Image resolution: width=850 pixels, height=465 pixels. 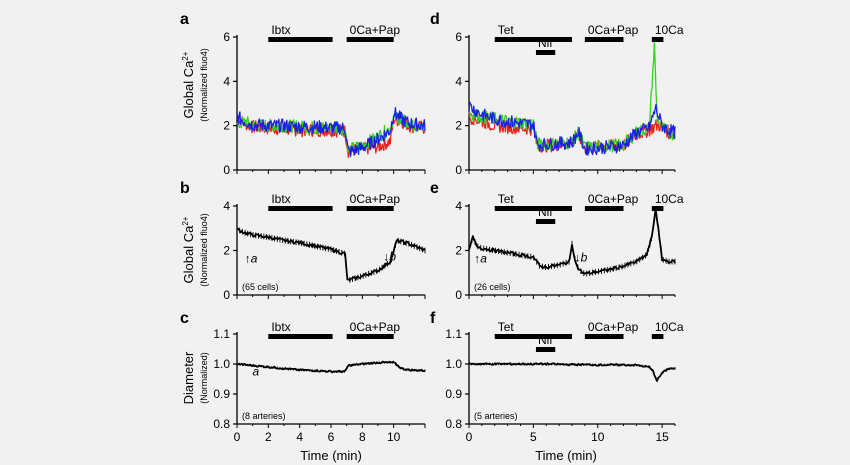 What do you see at coordinates (453, 394) in the screenshot?
I see `y-tick-label-f: 0.9` at bounding box center [453, 394].